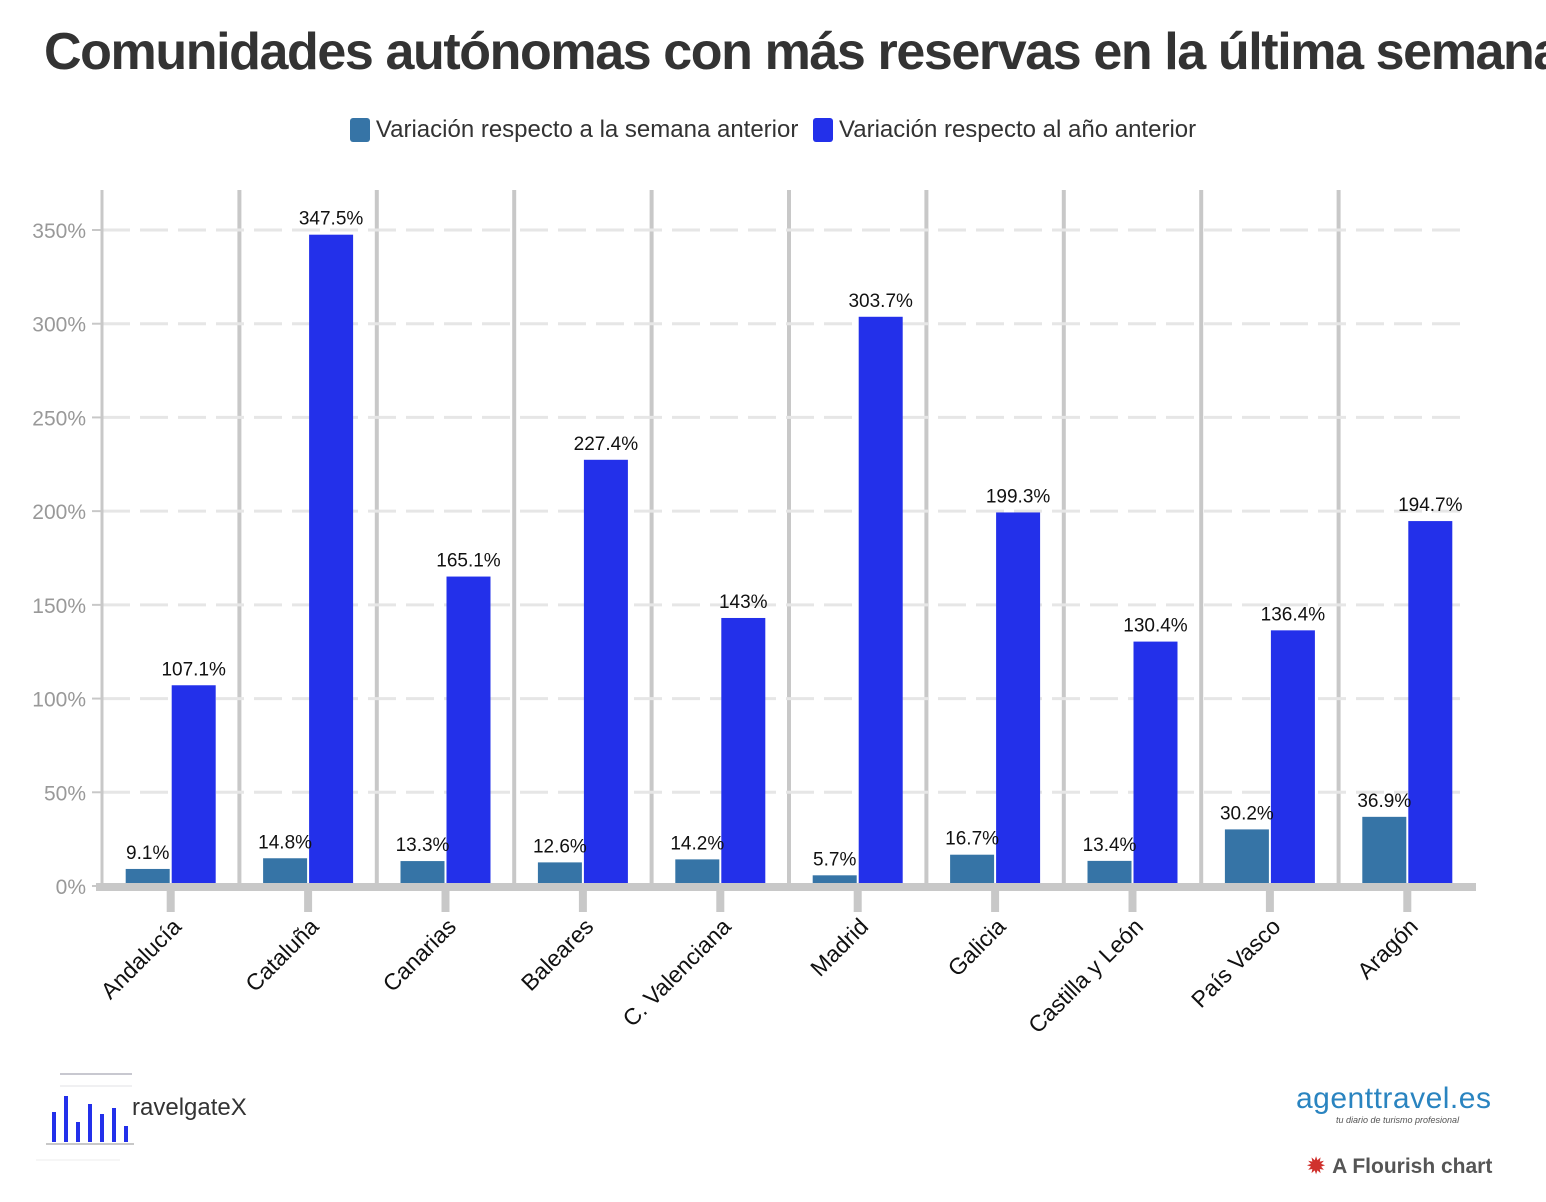  I want to click on y-tick-label: 100%, so click(59, 700).